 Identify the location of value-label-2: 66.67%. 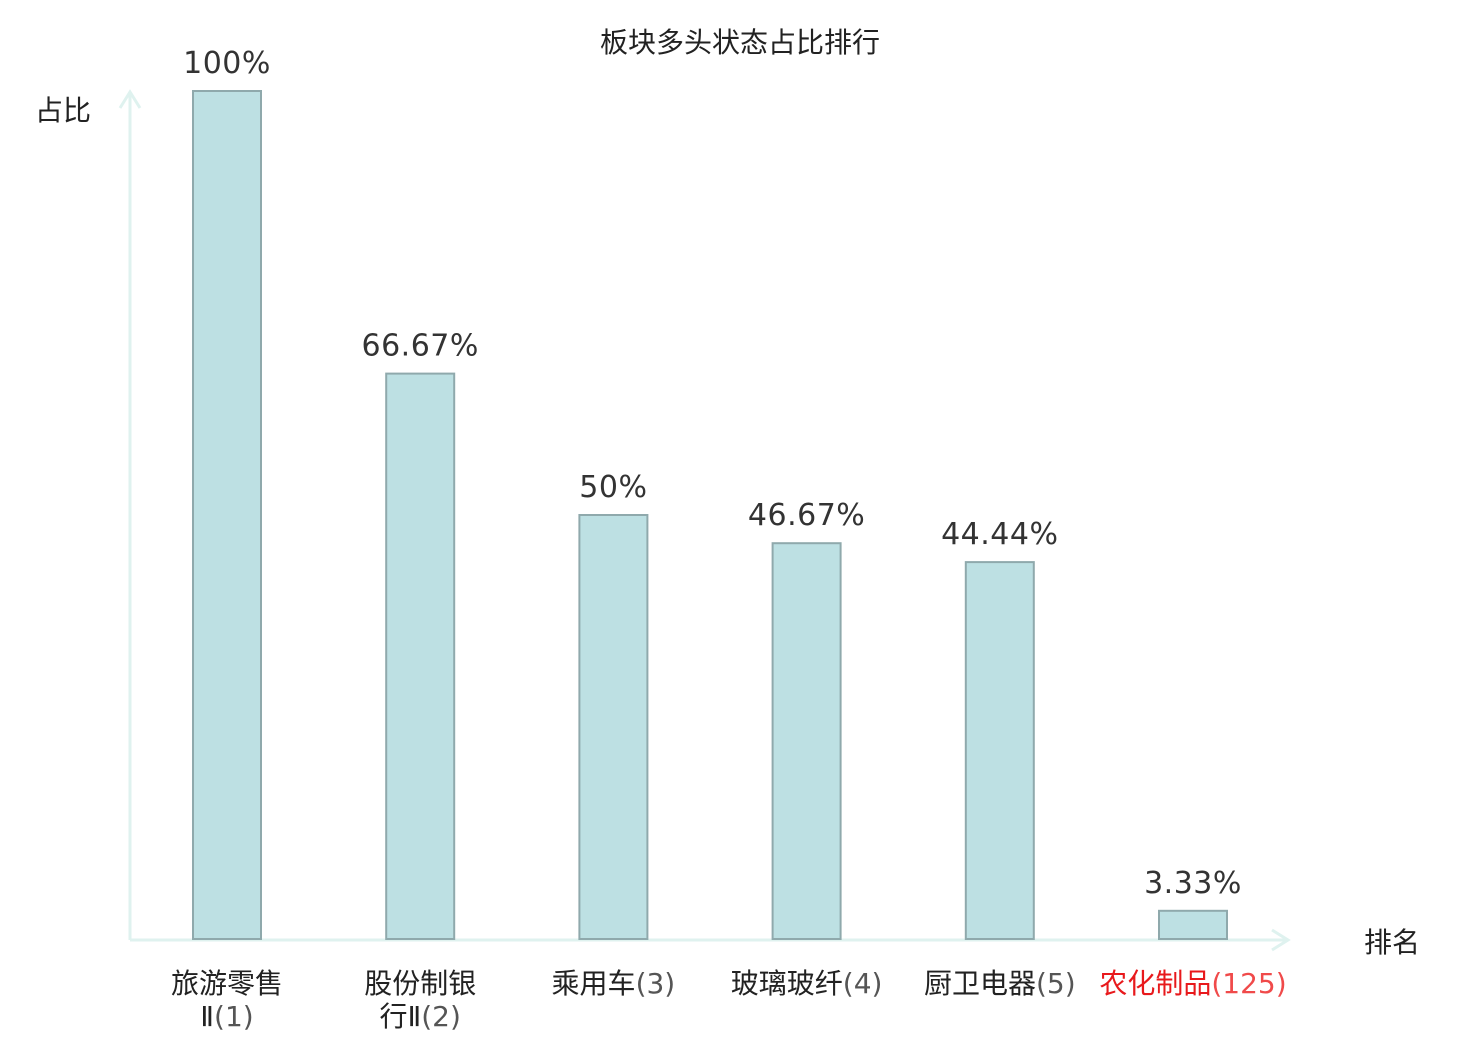
(420, 346).